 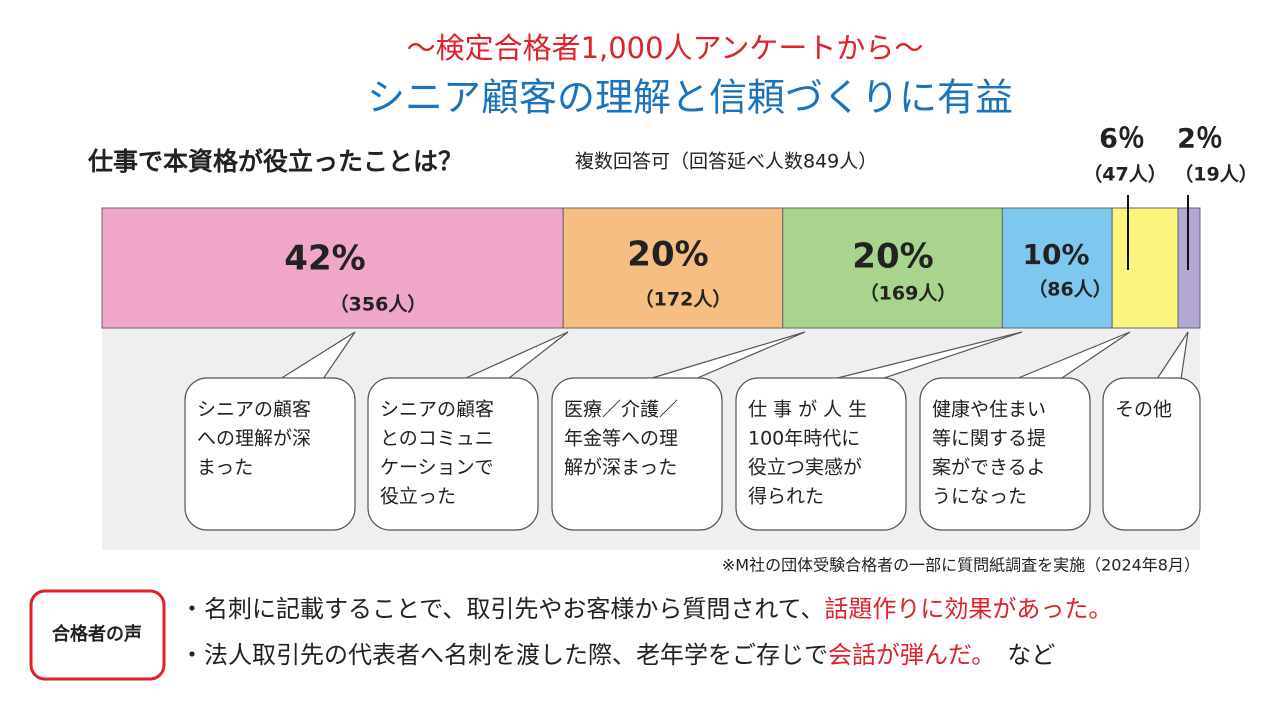 I want to click on question-note: 複数回答可（回答延べ人数849人）, so click(x=726, y=162).